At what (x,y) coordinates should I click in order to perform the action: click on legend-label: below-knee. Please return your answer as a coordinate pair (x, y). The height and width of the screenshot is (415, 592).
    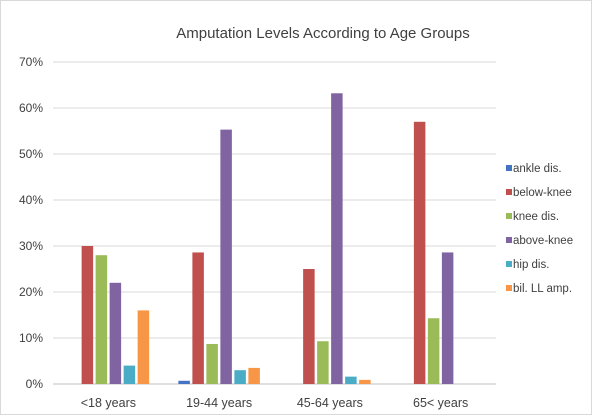
    Looking at the image, I should click on (542, 193).